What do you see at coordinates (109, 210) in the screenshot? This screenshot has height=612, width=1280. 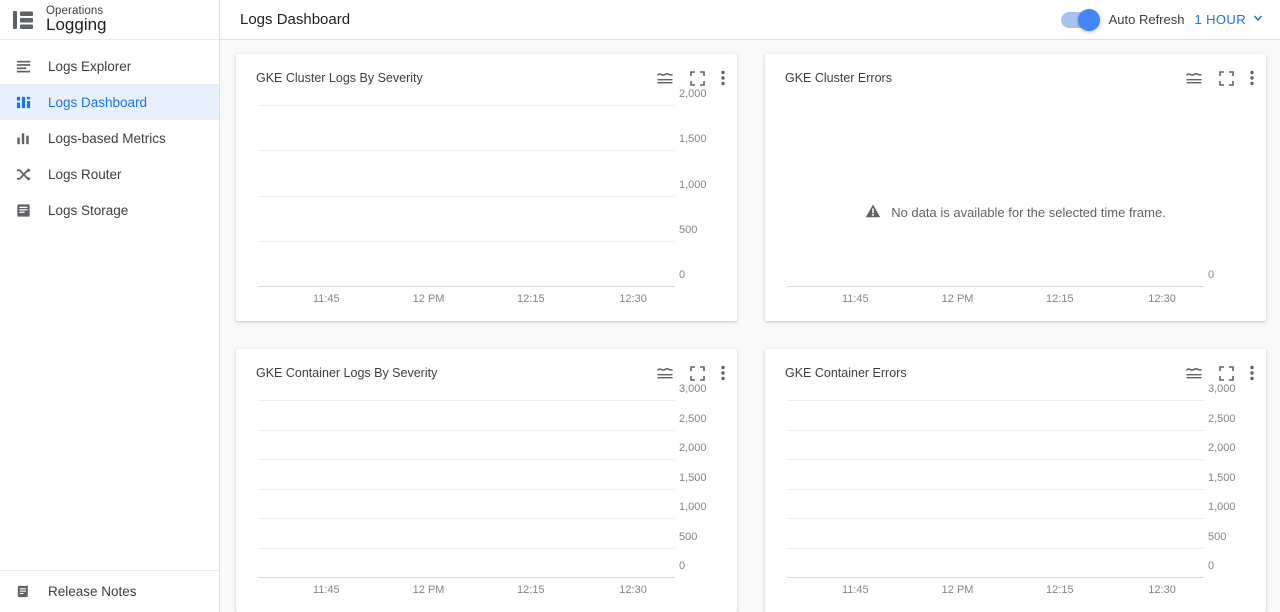 I see `sidebar-item-logs-storage: Logs Storage` at bounding box center [109, 210].